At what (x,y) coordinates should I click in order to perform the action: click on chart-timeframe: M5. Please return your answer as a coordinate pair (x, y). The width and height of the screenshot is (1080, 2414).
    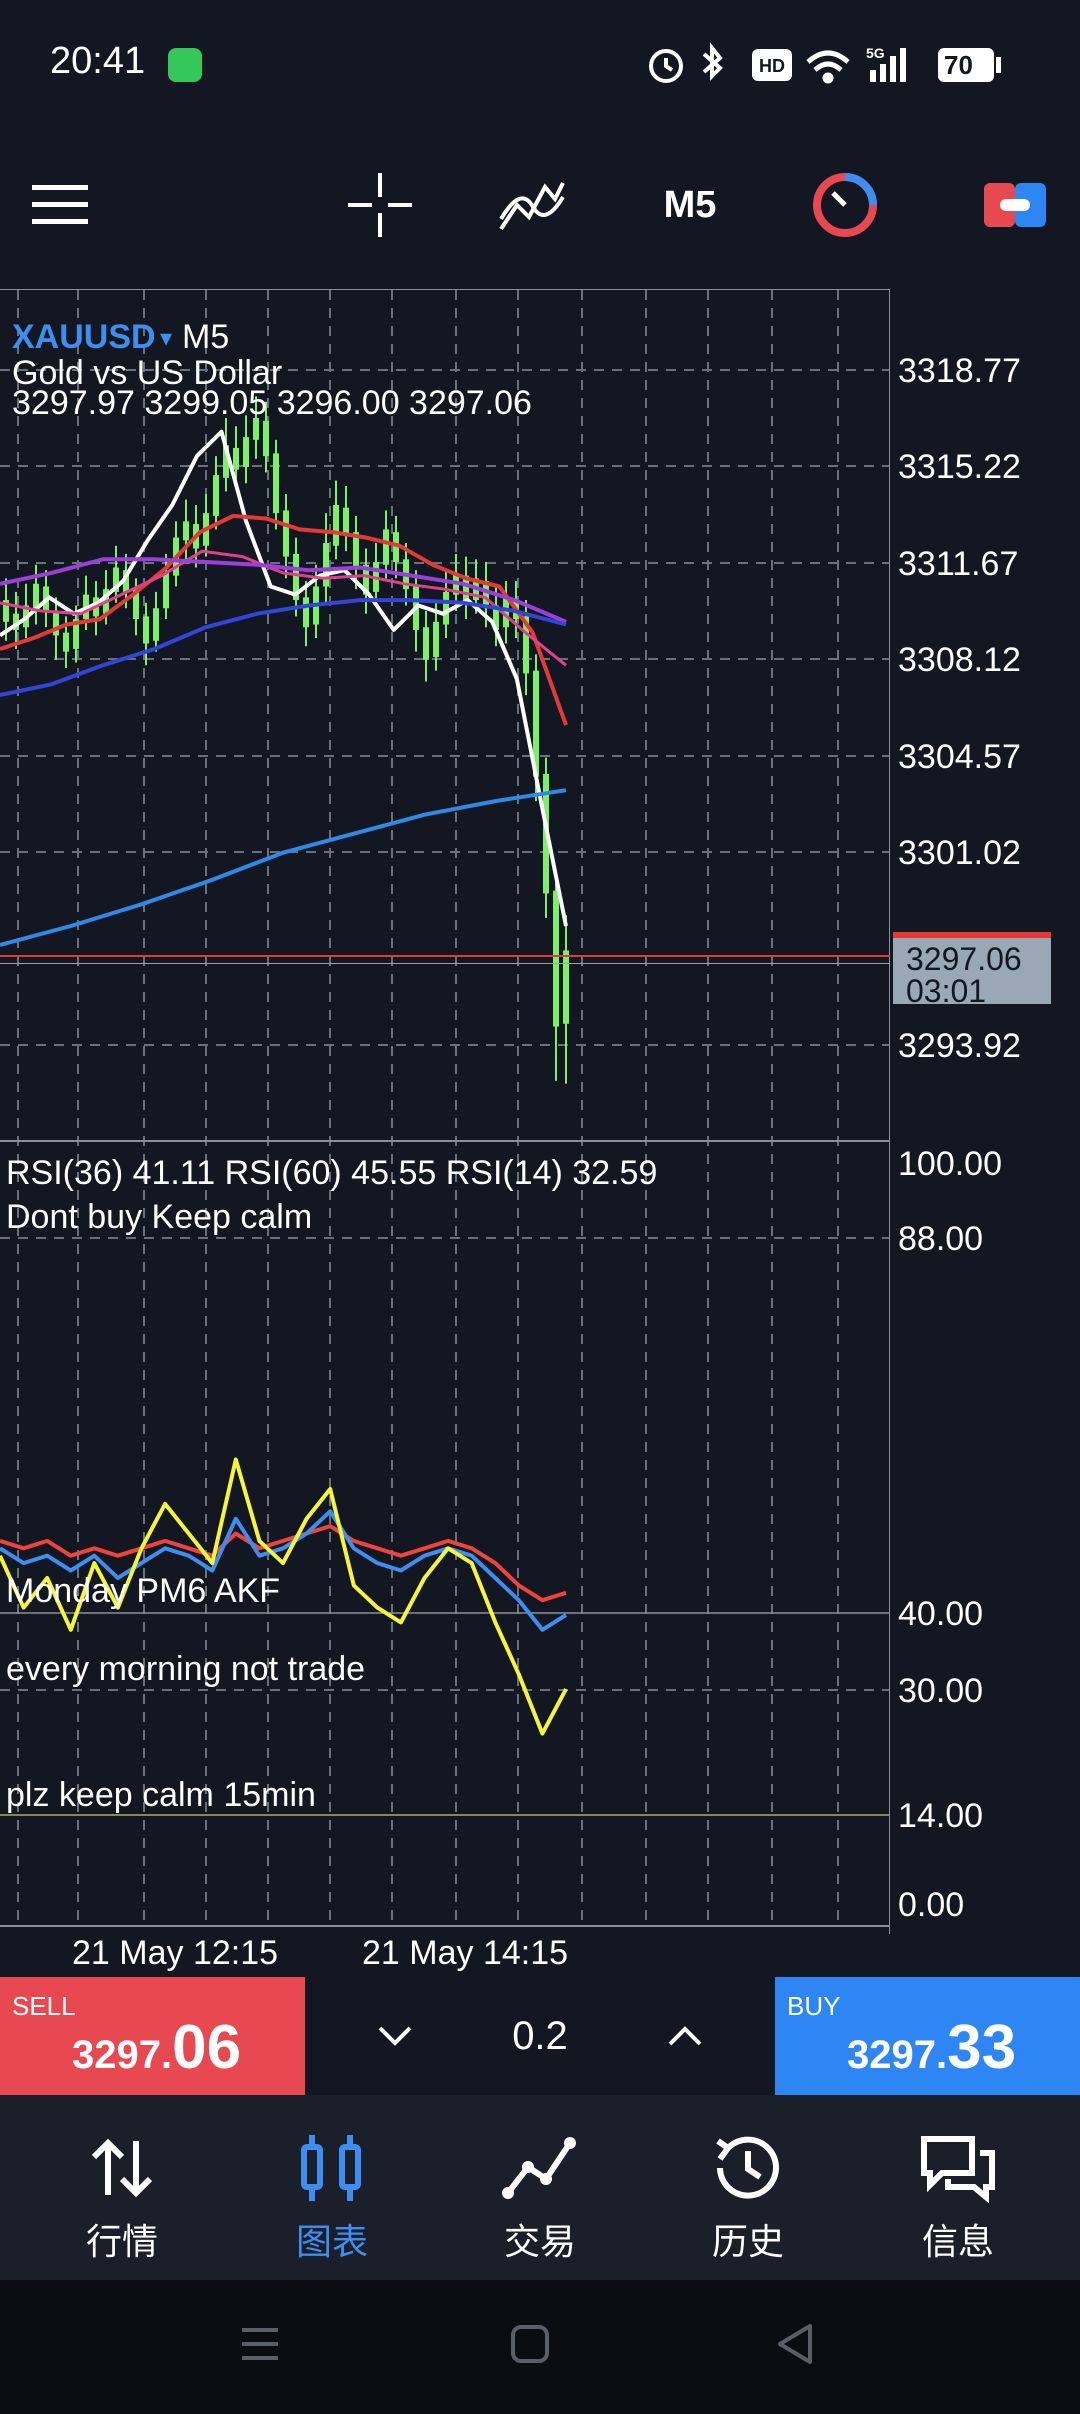
    Looking at the image, I should click on (205, 337).